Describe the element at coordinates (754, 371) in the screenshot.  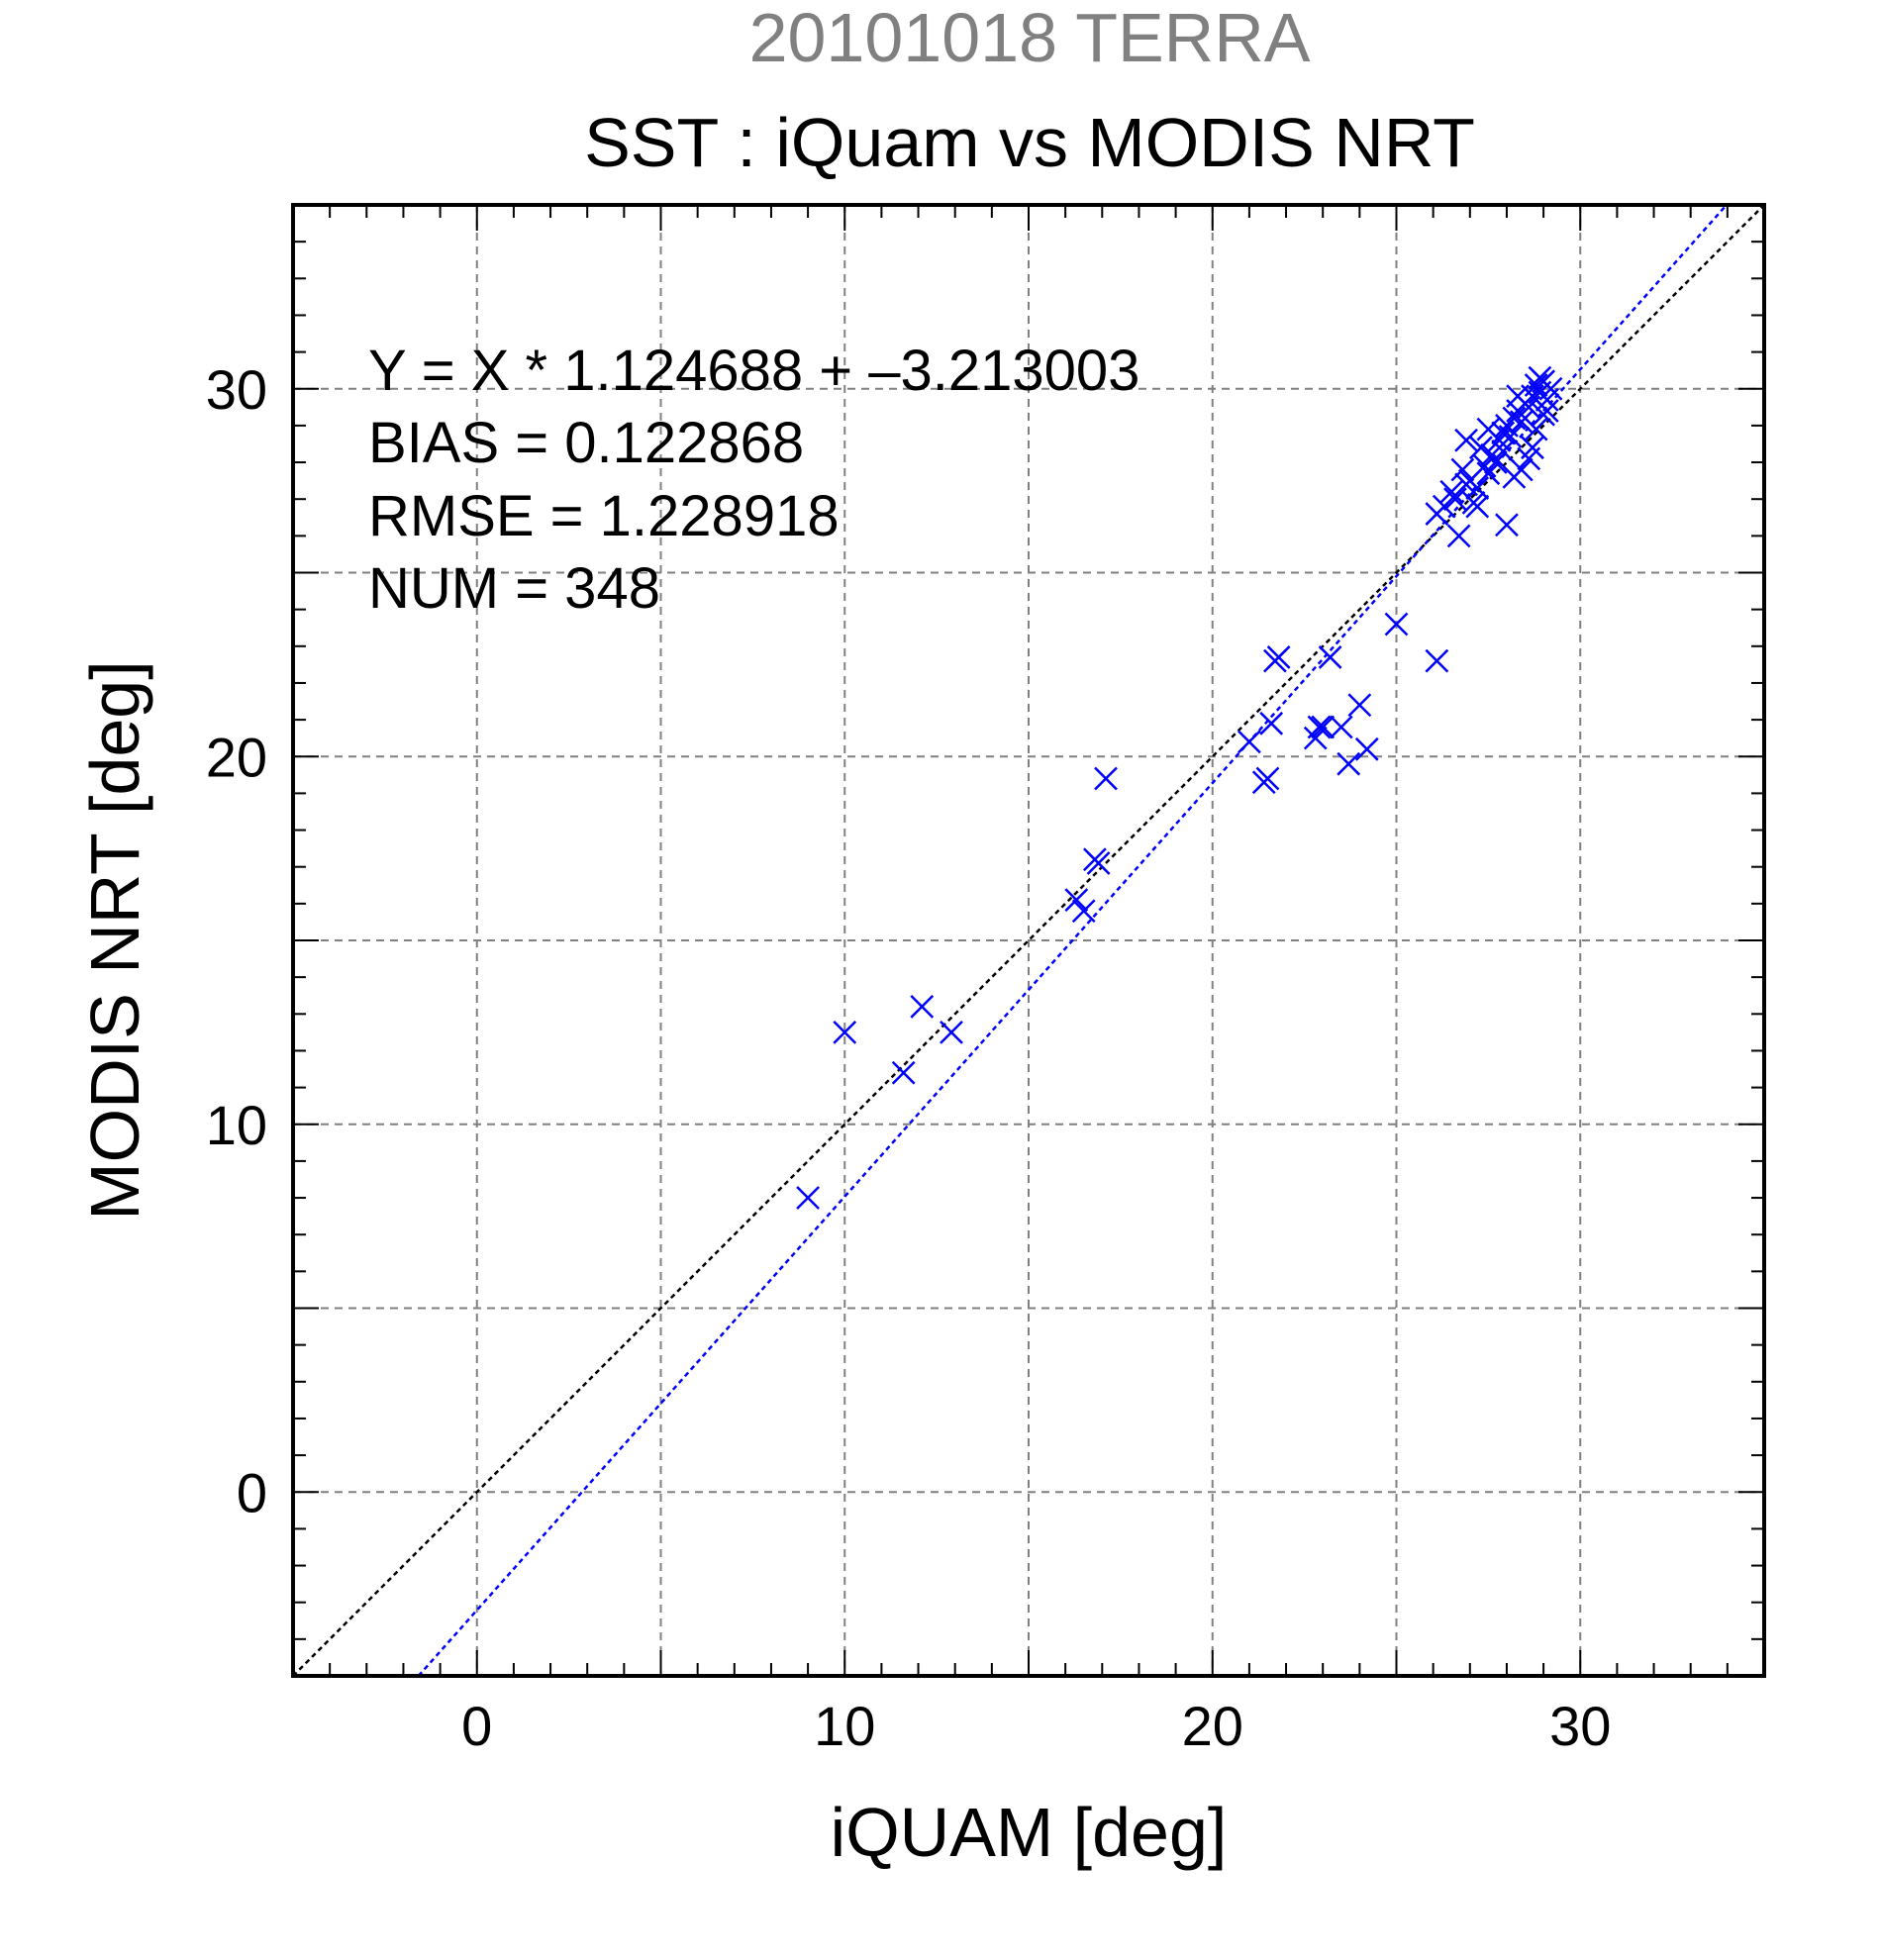
I see `annotation-regression: Y = X * 1.124688 + –3.213003` at that location.